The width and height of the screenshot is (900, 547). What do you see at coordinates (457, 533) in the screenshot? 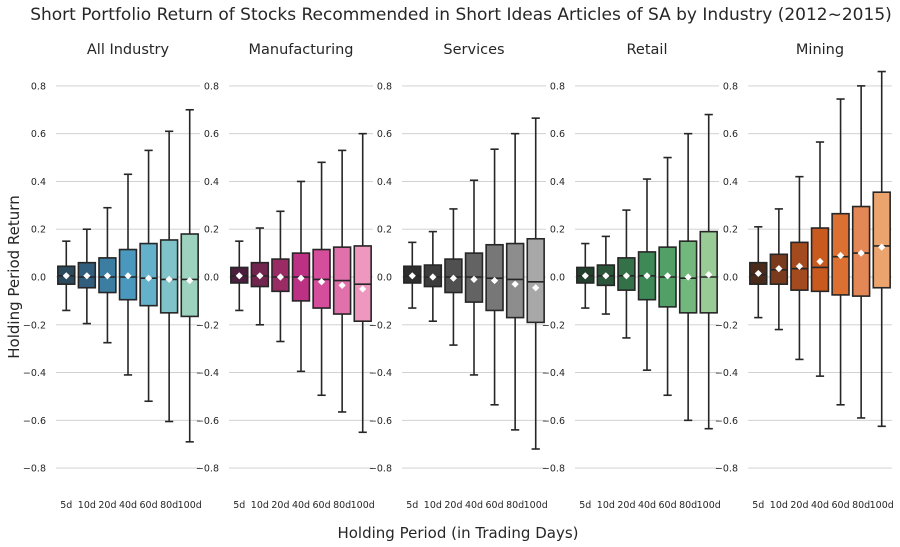
I see `x-axis-label: Holding Period (in Trading Days)` at bounding box center [457, 533].